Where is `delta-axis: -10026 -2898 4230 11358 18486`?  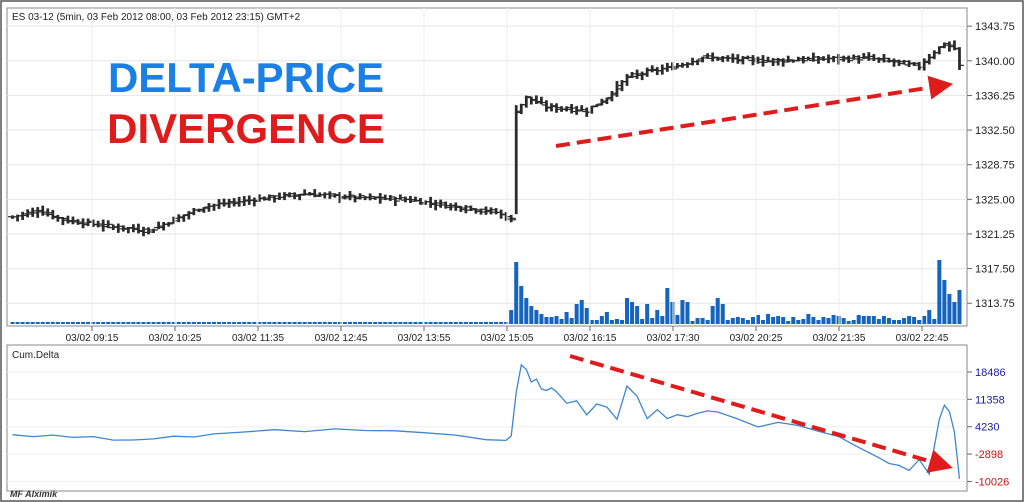
delta-axis: -10026 -2898 4230 11358 18486 is located at coordinates (988, 427).